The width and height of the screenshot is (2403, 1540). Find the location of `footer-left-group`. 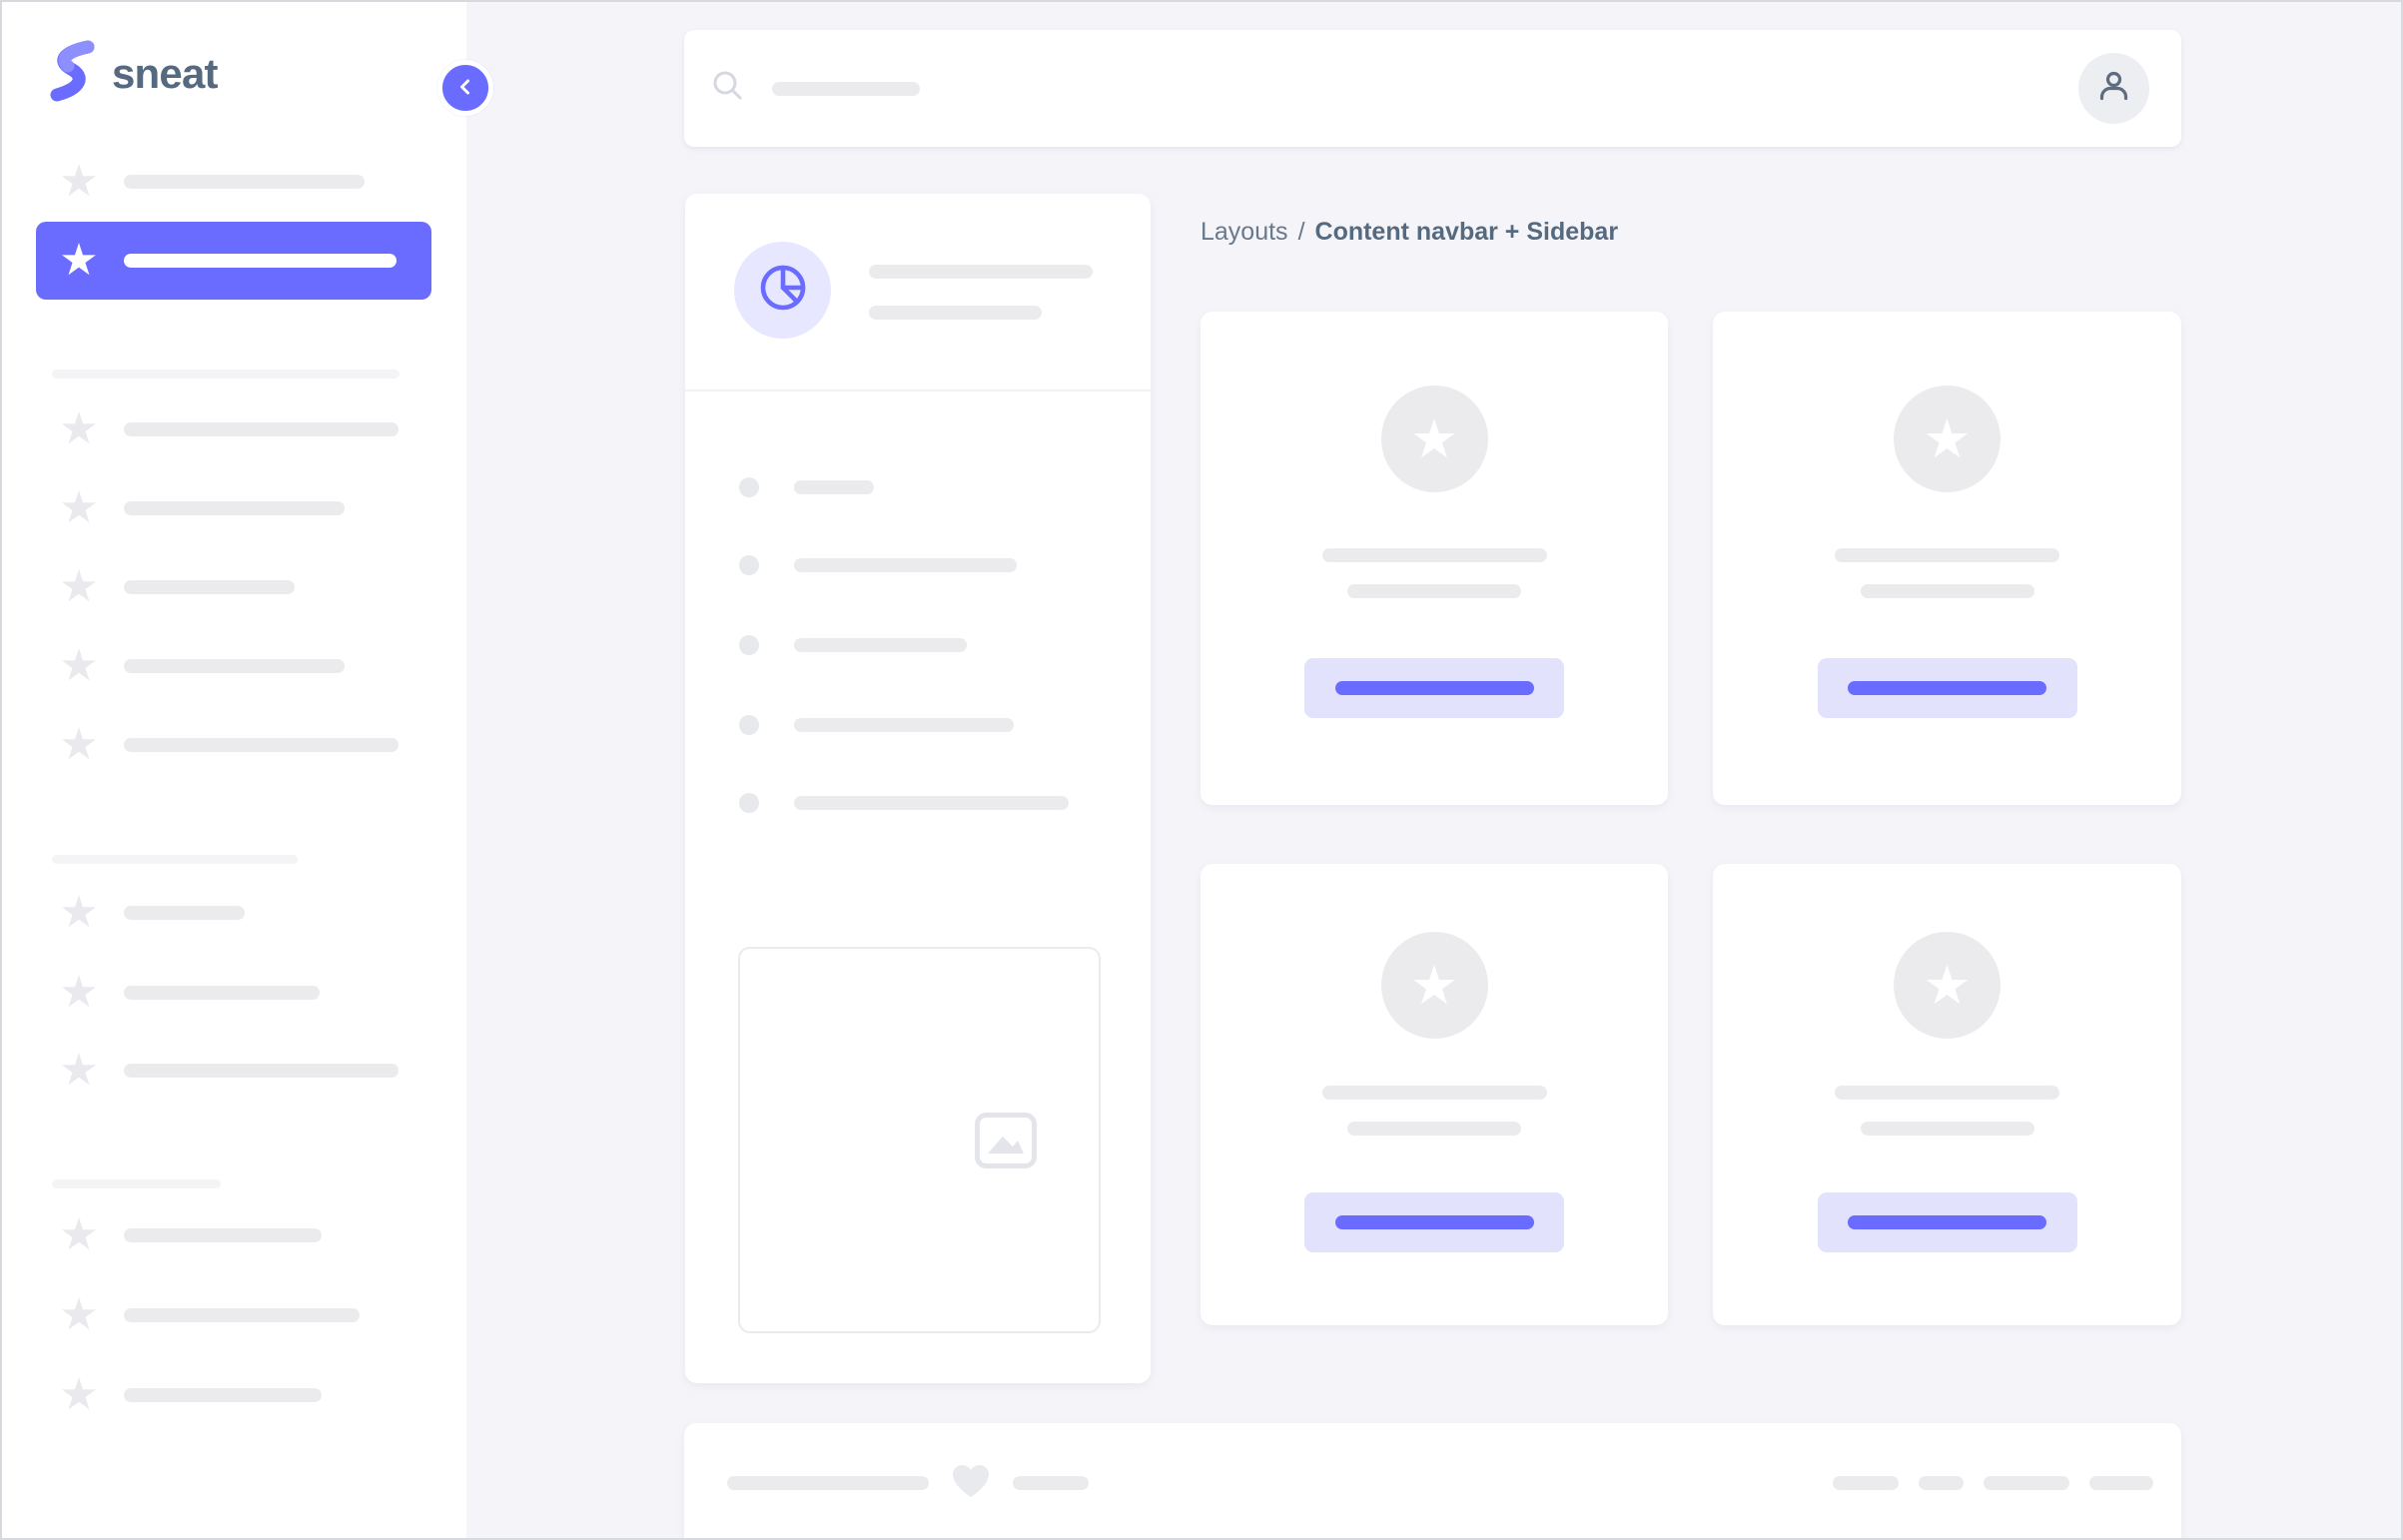

footer-left-group is located at coordinates (908, 1483).